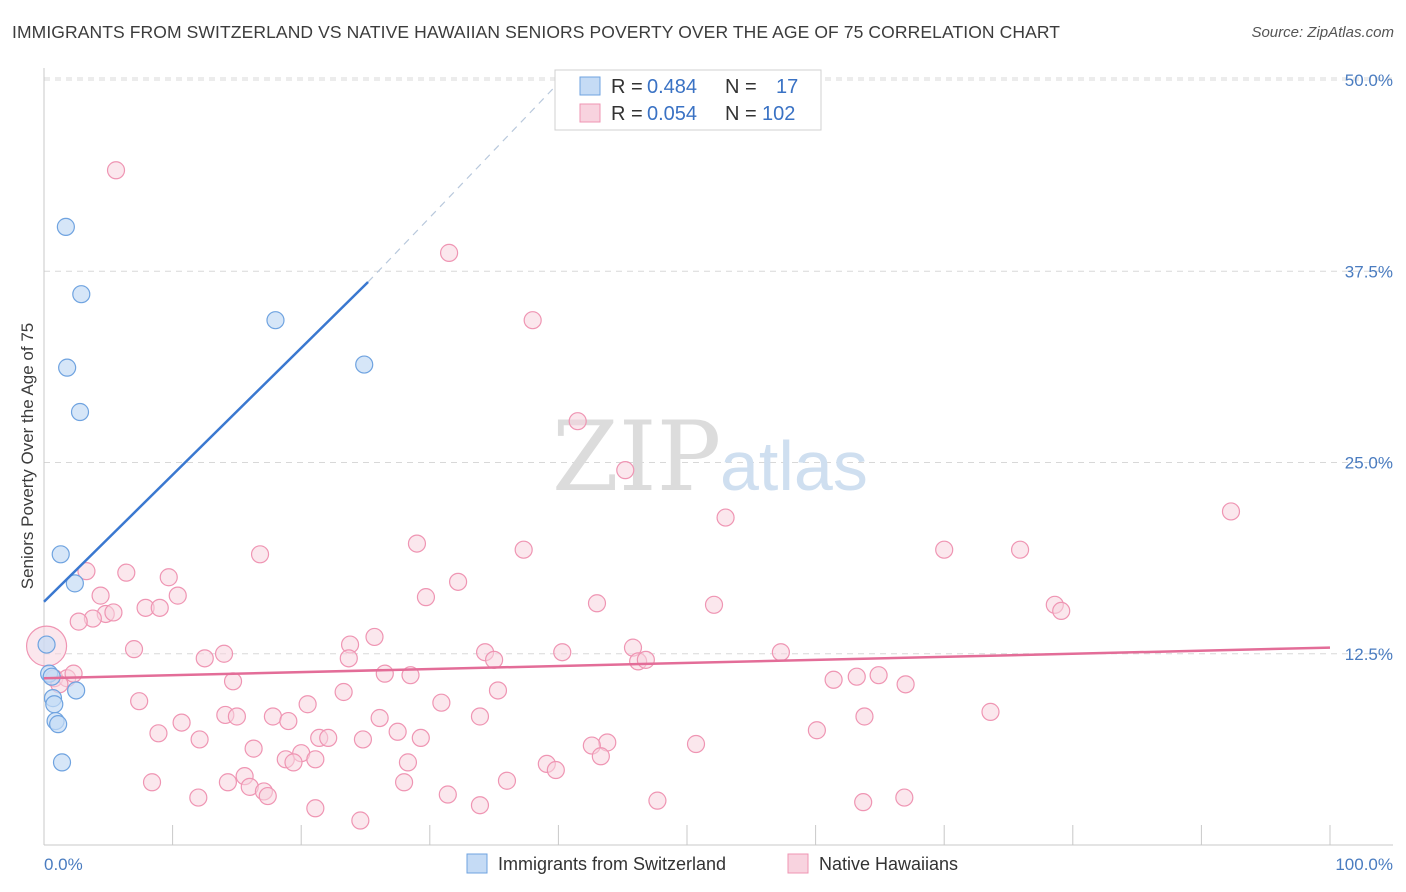  Describe the element at coordinates (612, 864) in the screenshot. I see `bottom-legend-label-switzerland: Immigrants from Switzerland` at that location.